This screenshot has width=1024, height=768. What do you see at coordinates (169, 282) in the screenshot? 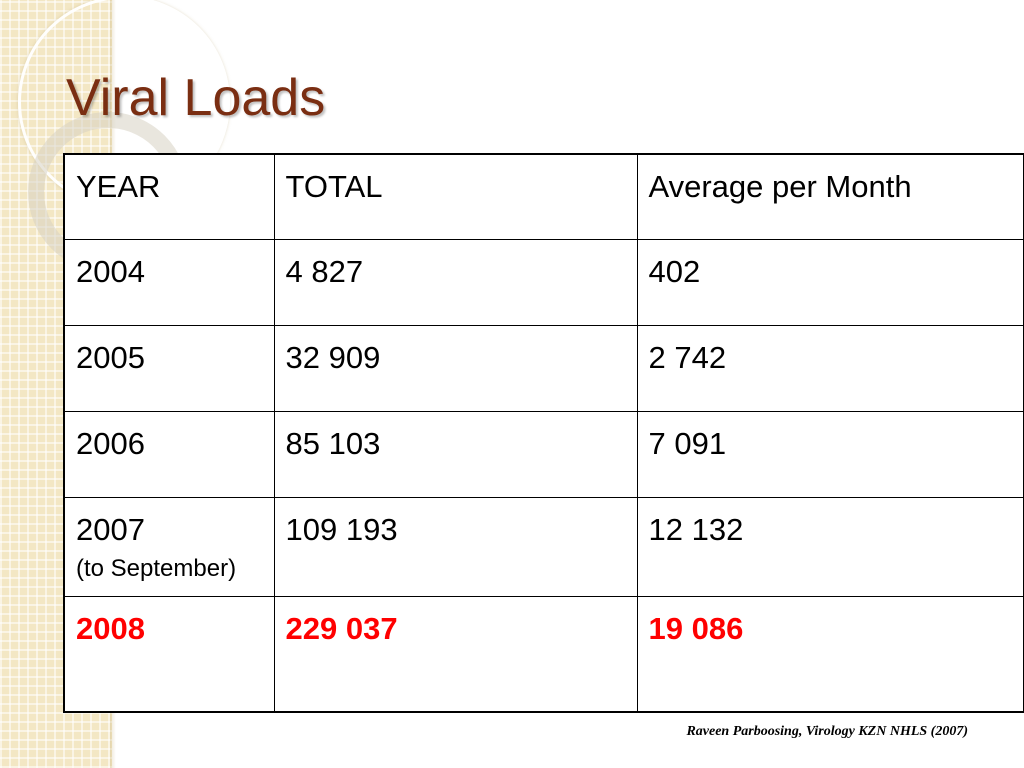
I see `year-cell: 2004` at bounding box center [169, 282].